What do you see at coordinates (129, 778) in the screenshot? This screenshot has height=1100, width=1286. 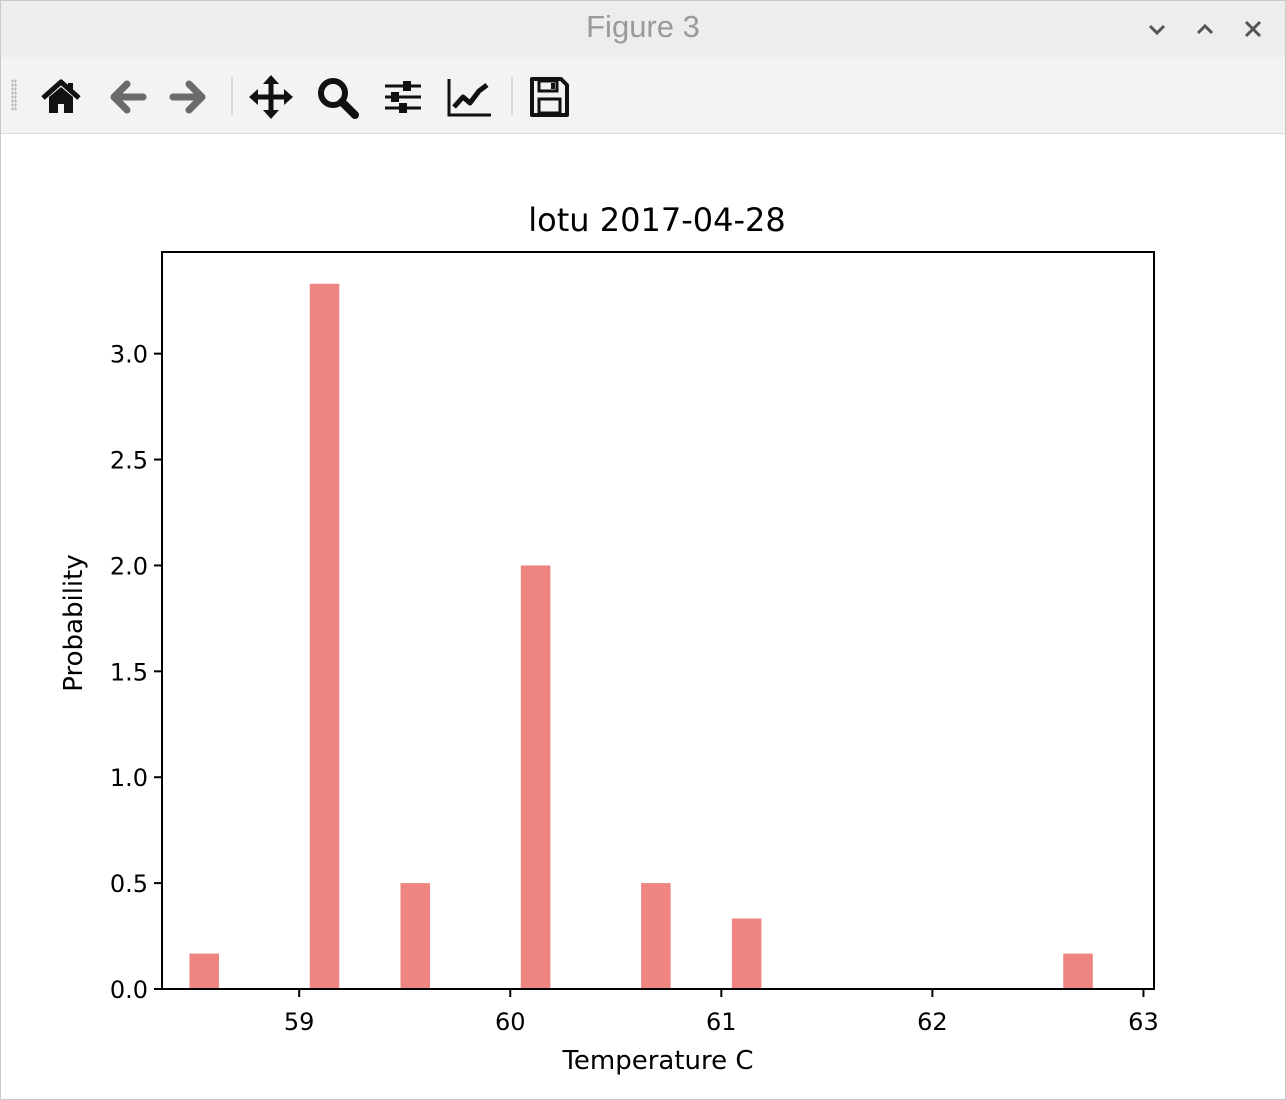 I see `y-tick-label: 1.0` at bounding box center [129, 778].